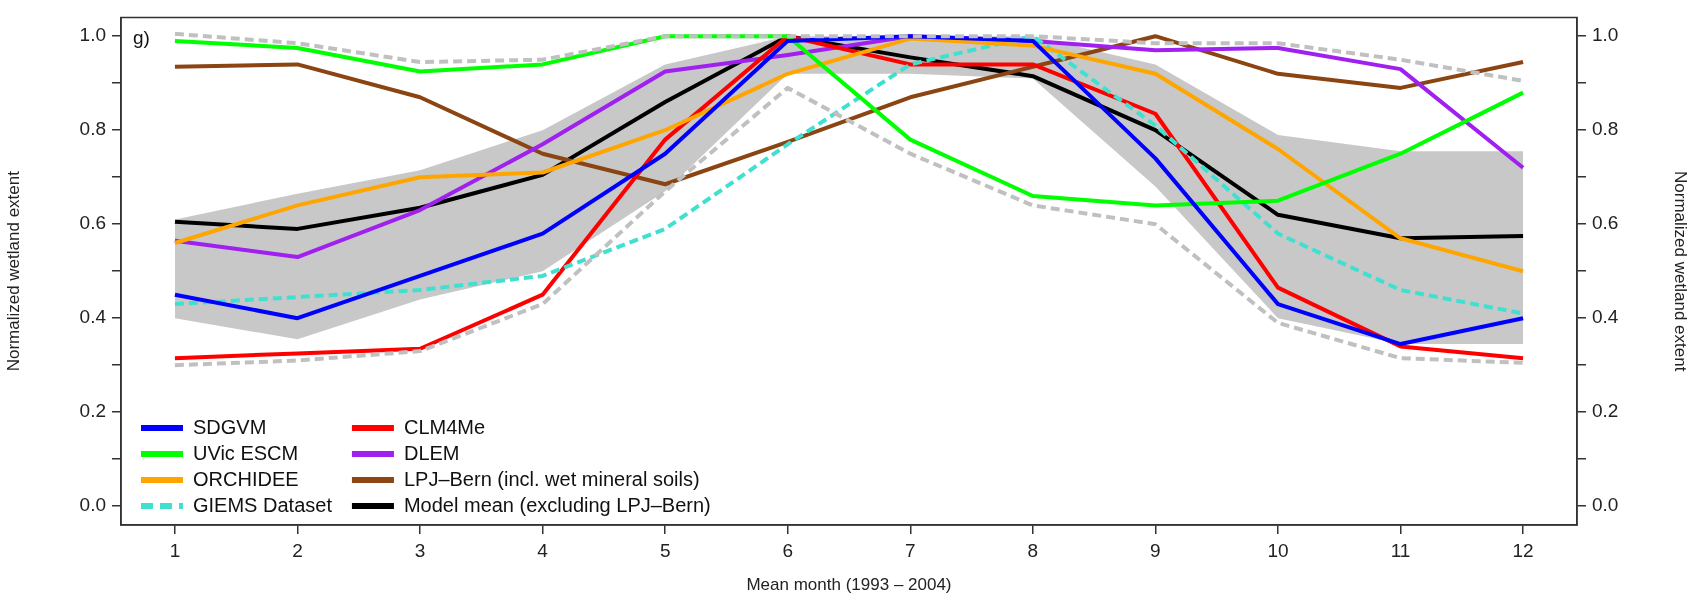 The image size is (1694, 600). I want to click on x-tick-label: 1, so click(175, 550).